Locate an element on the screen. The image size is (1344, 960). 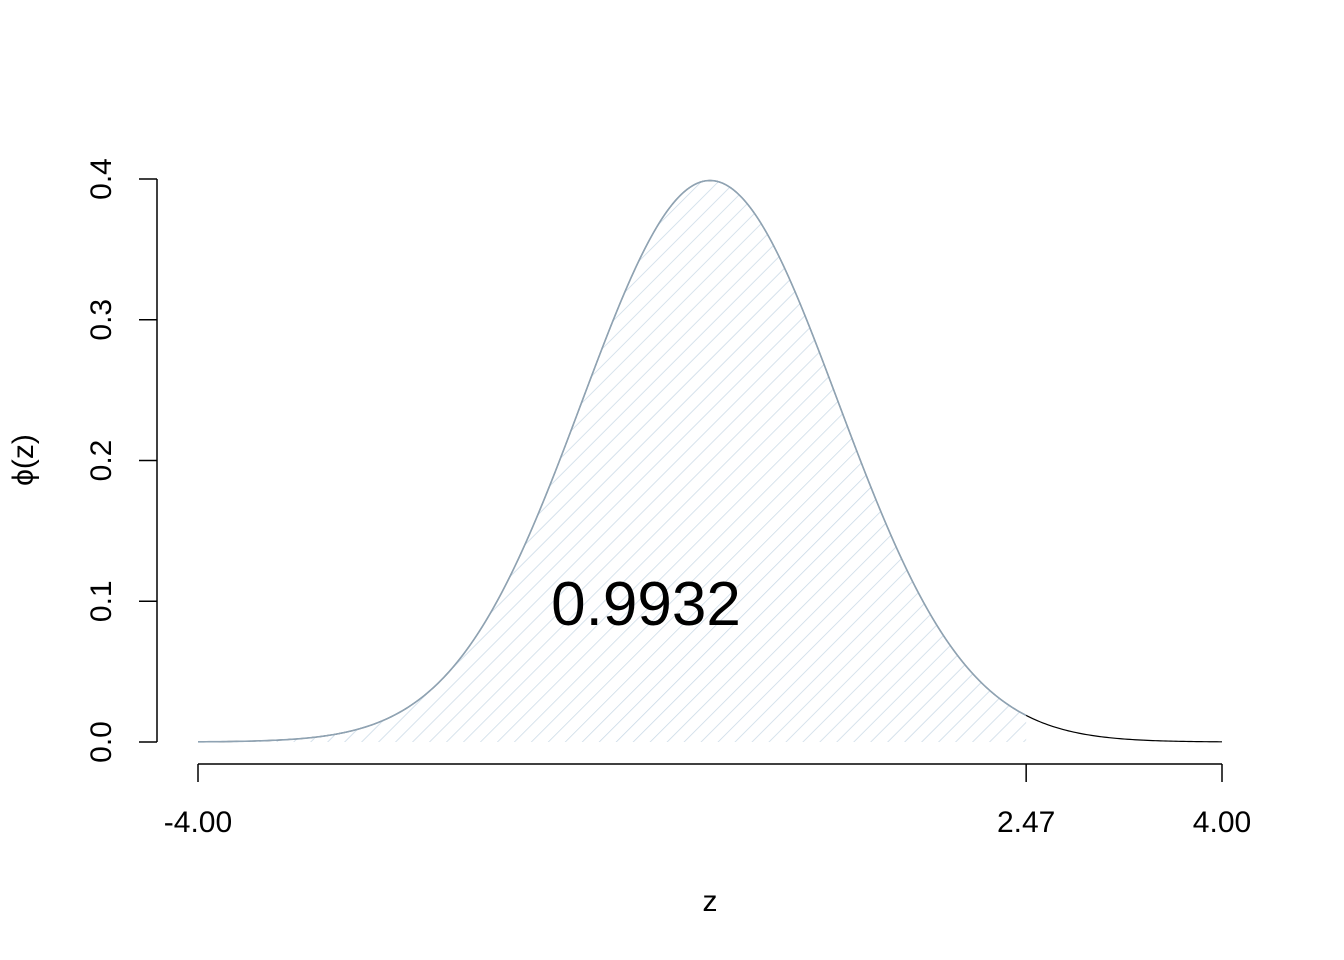
y-tick-label: 0.3 is located at coordinates (101, 320).